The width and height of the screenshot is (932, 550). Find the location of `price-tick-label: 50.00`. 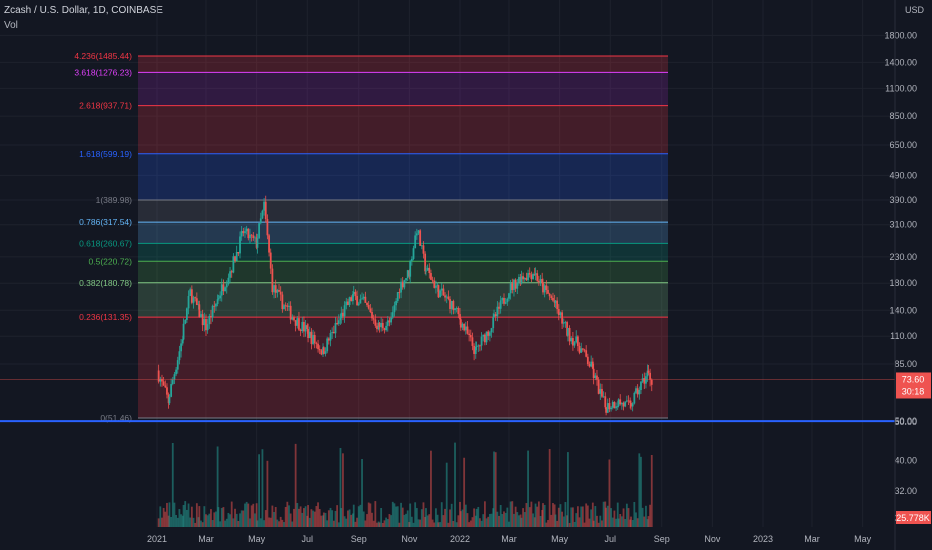

price-tick-label: 50.00 is located at coordinates (905, 421).